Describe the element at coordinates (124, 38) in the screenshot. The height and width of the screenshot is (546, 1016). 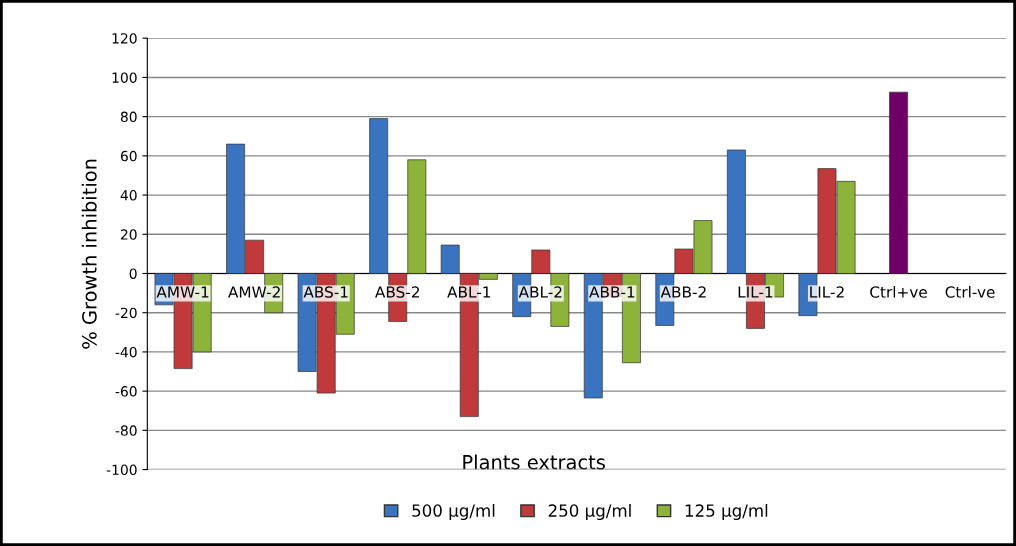
I see `y-tick-label: 120` at that location.